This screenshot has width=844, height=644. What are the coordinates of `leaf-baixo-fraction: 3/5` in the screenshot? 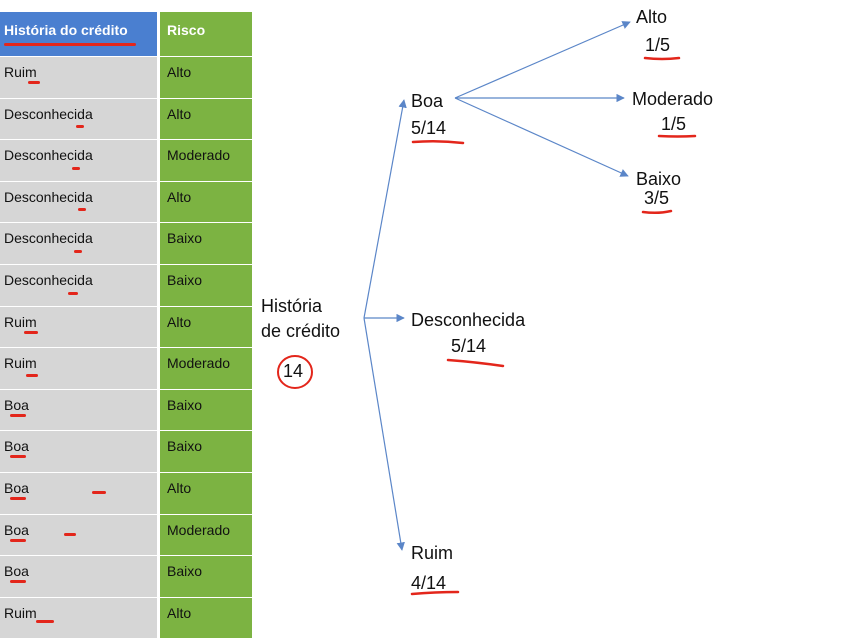 It's located at (657, 198).